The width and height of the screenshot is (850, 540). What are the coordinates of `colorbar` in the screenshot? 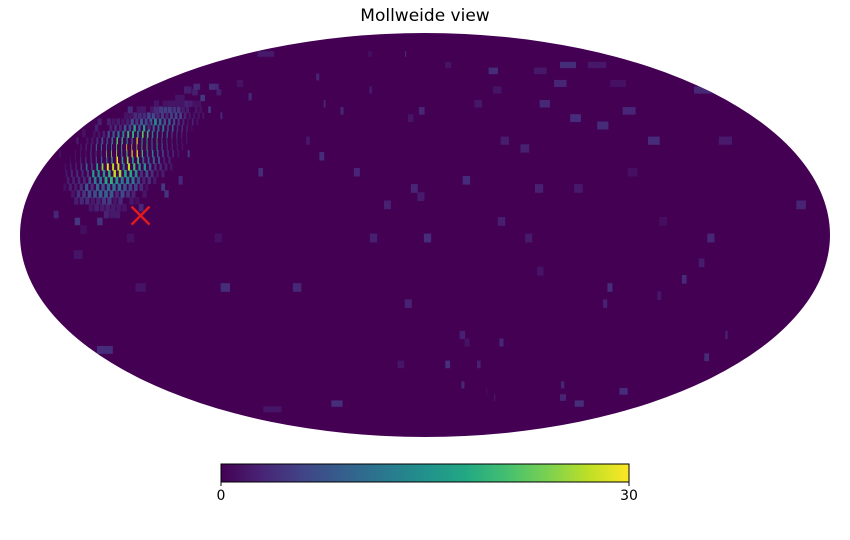 It's located at (425, 473).